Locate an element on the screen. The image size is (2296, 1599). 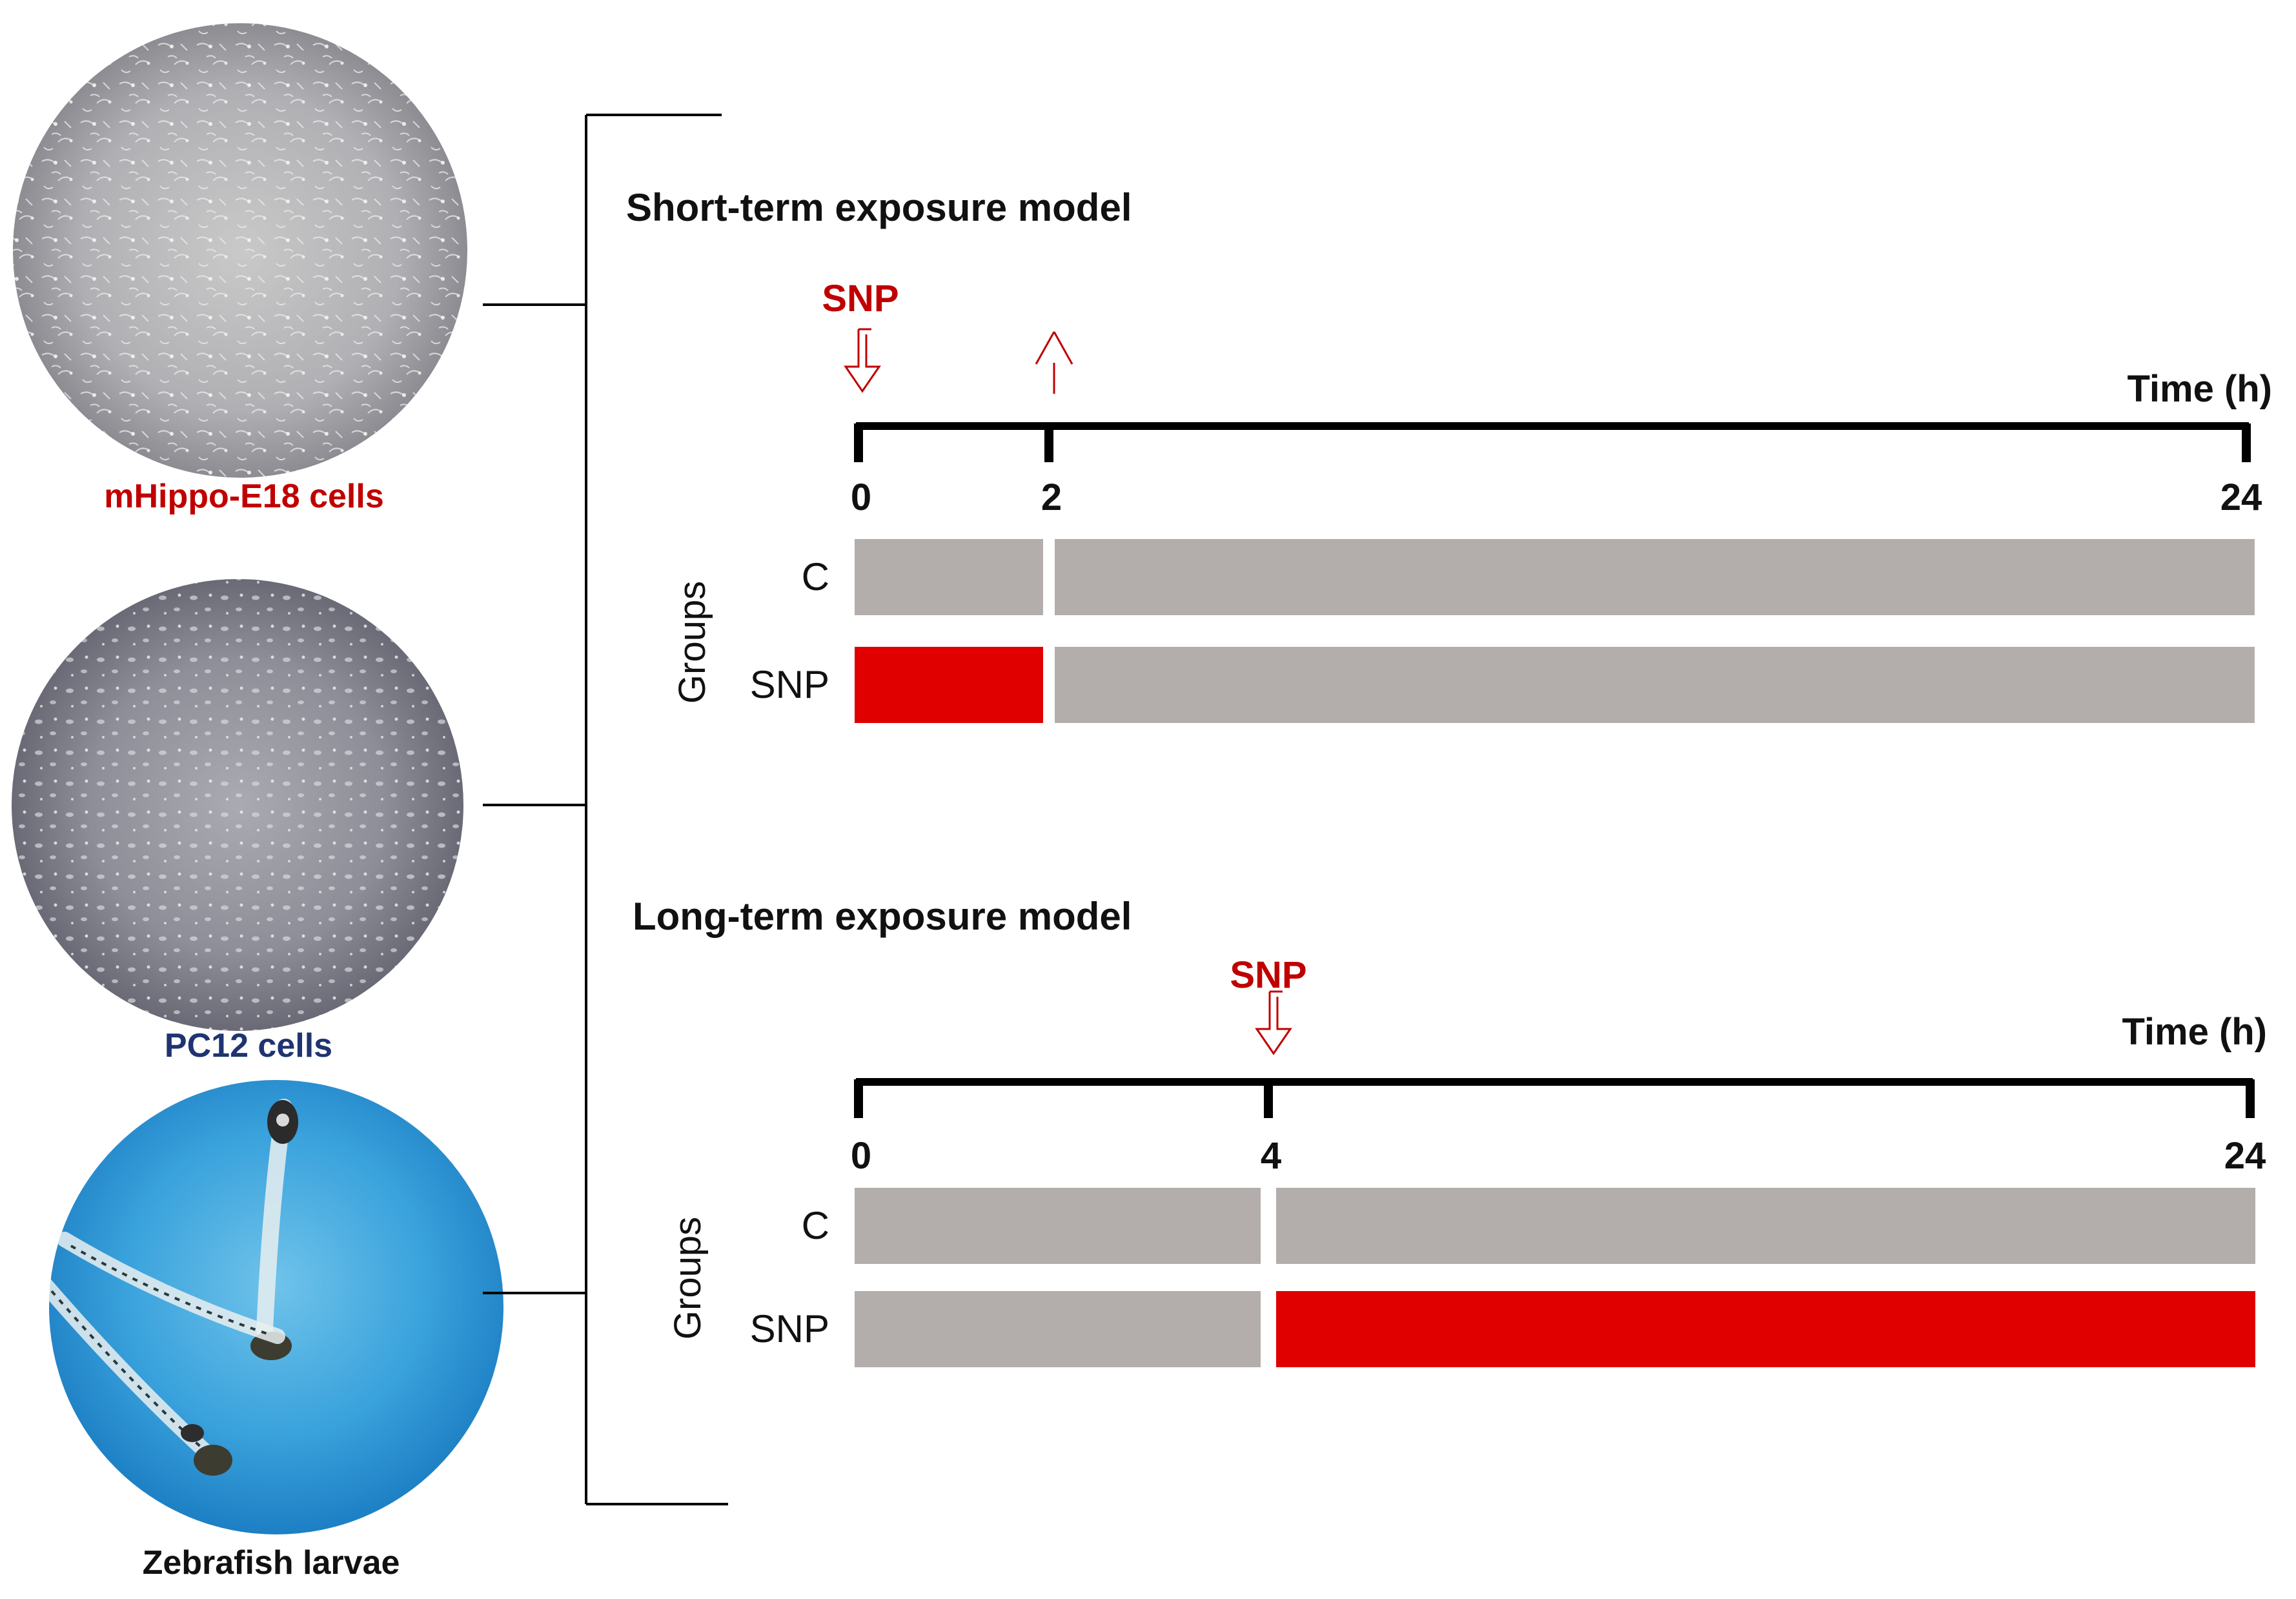
mhippo-micrograph is located at coordinates (240, 250).